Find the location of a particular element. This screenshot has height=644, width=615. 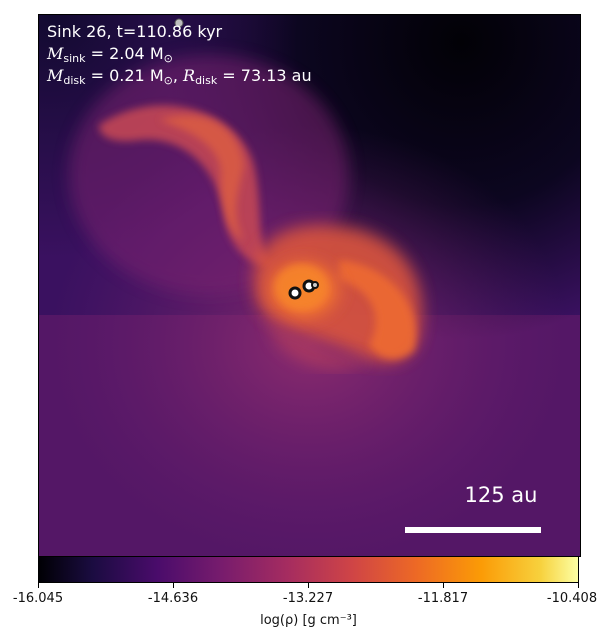

colorbar-tick-label: -14.636 is located at coordinates (173, 598).